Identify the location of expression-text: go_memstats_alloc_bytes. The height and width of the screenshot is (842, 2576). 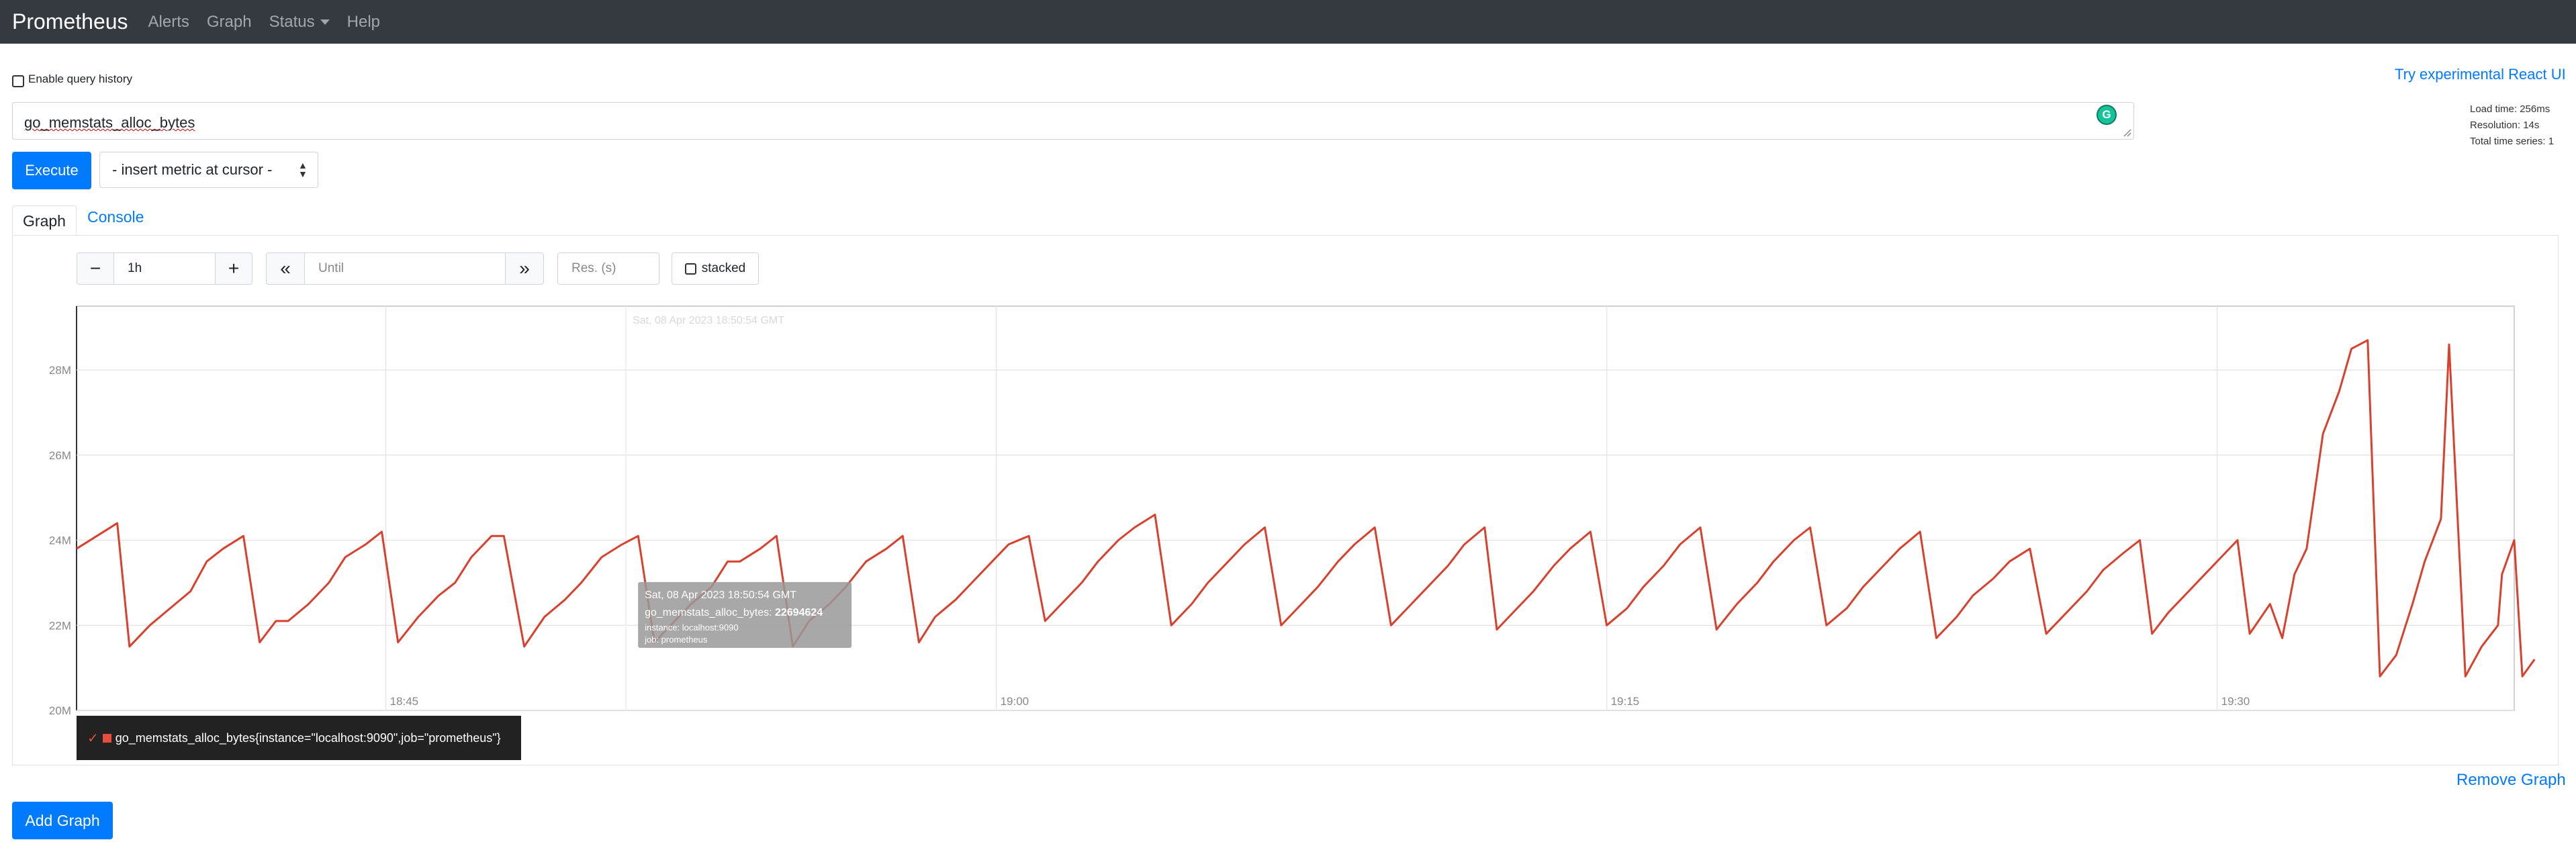
(109, 122).